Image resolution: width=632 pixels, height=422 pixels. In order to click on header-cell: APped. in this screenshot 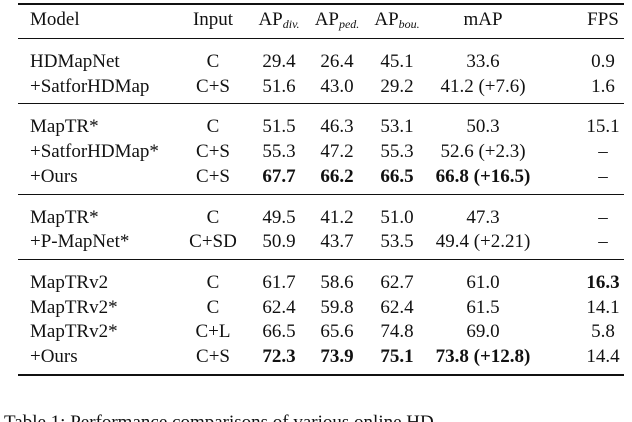, I will do `click(337, 22)`.